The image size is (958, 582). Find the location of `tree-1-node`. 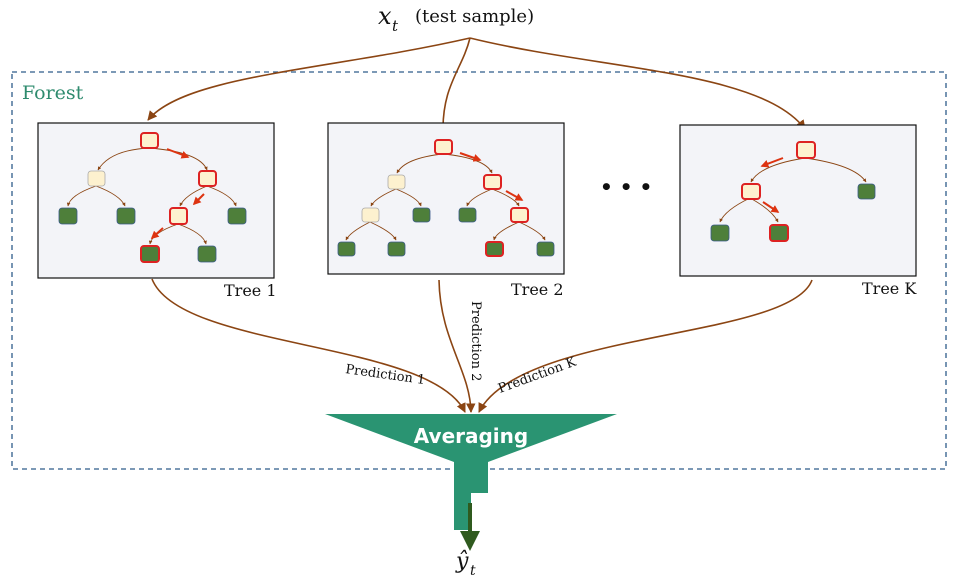

tree-1-node is located at coordinates (96, 178).